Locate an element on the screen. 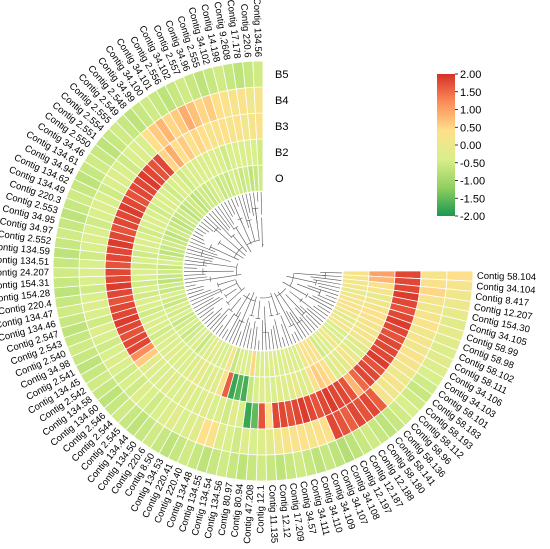 This screenshot has width=550, height=549. ring-label-B3: B3 is located at coordinates (281, 127).